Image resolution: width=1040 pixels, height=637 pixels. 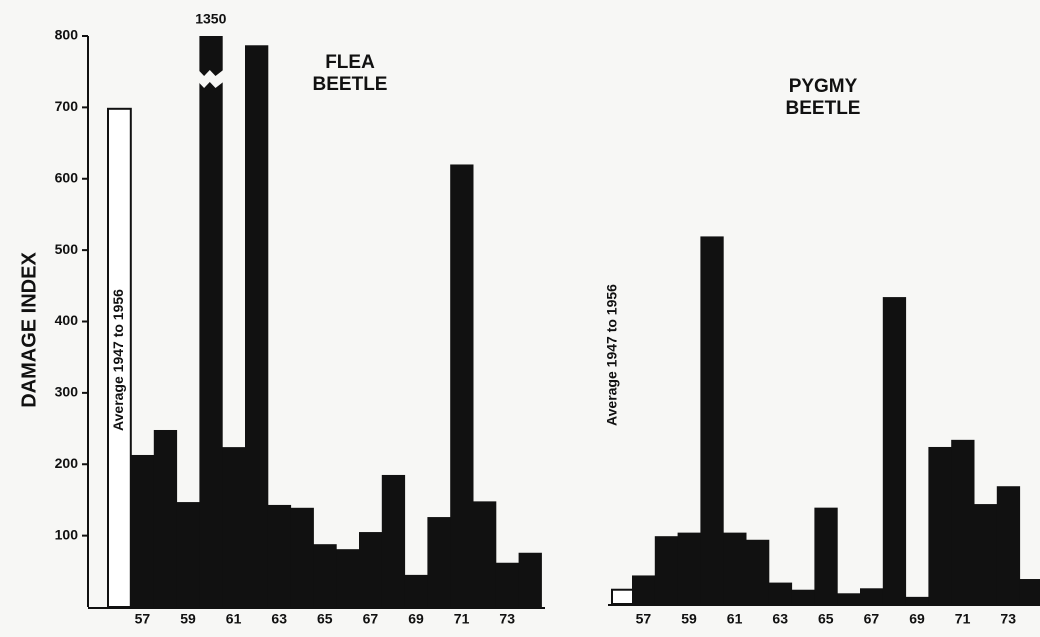 What do you see at coordinates (29, 330) in the screenshot?
I see `y-axis-label: DAMAGE INDEX` at bounding box center [29, 330].